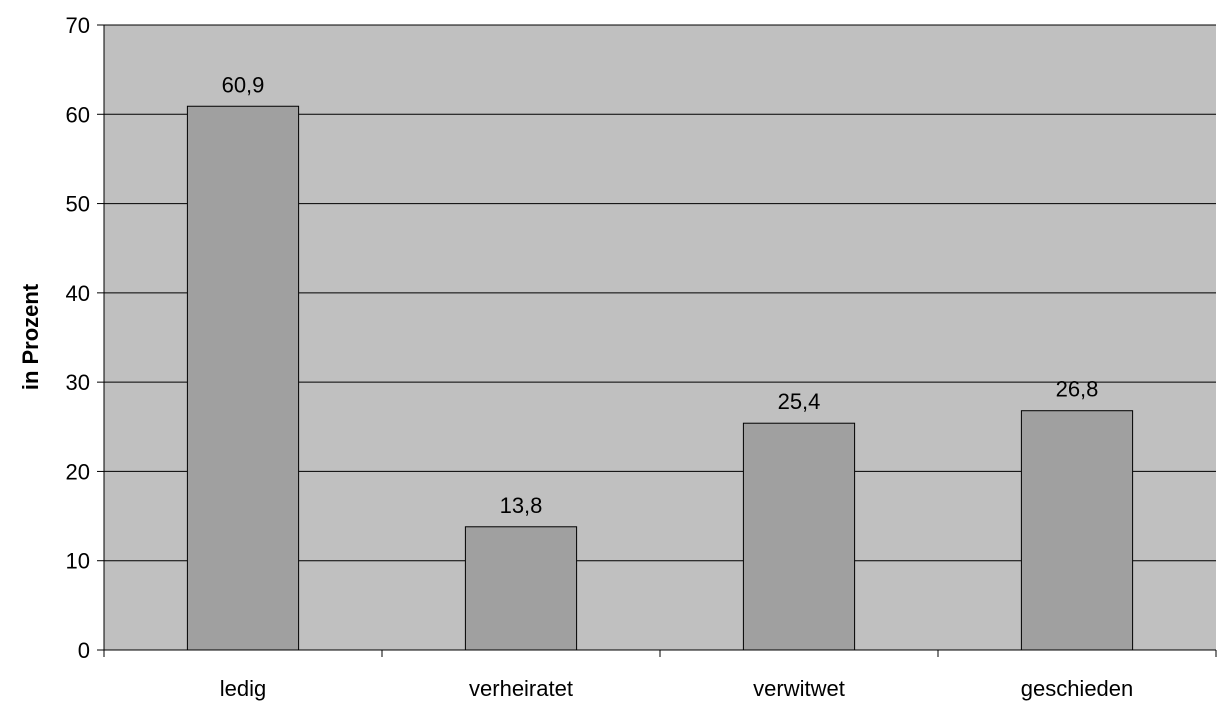 The image size is (1218, 704). Describe the element at coordinates (78, 338) in the screenshot. I see `y-tick-labels: 0 10 20 30 40 50 60 70` at that location.